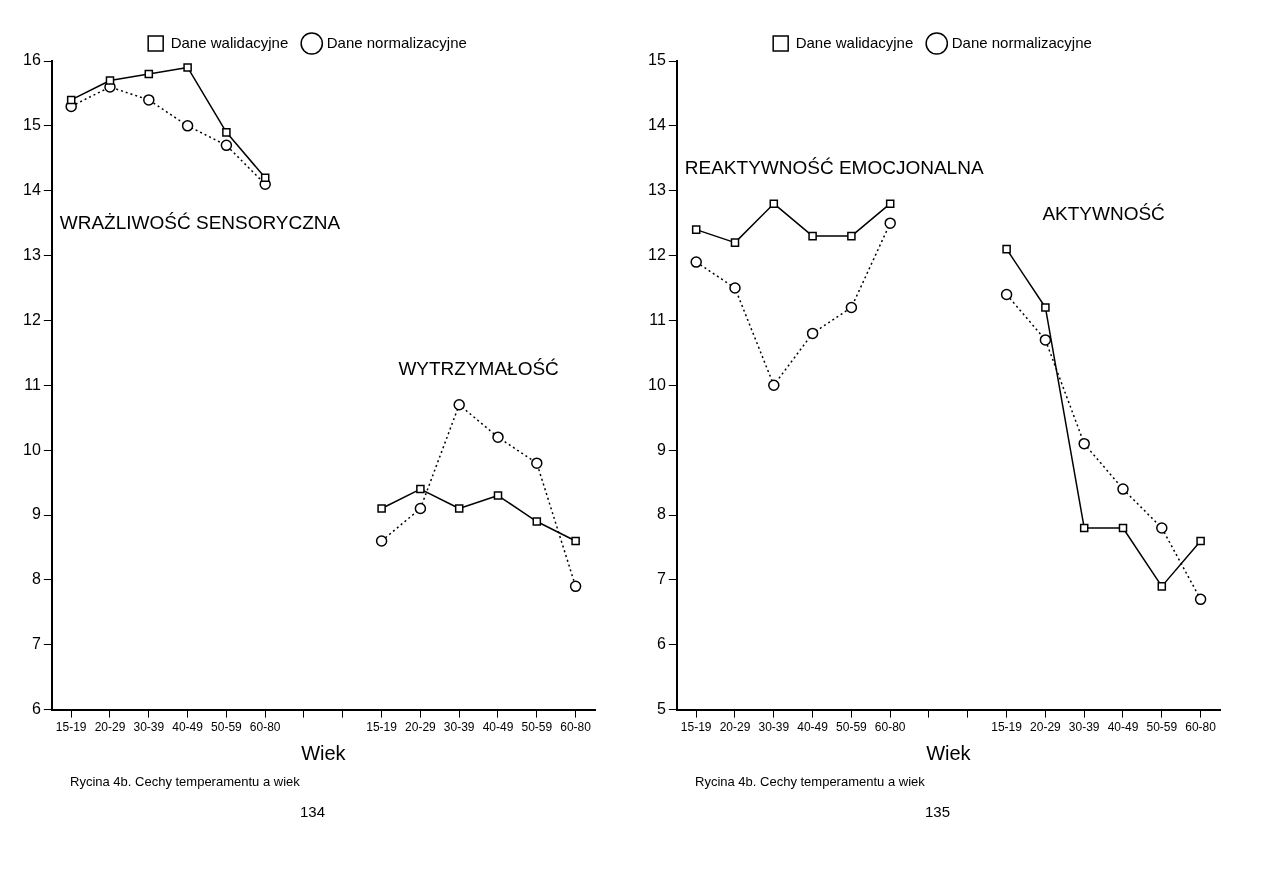 Image resolution: width=1263 pixels, height=893 pixels. Describe the element at coordinates (32, 60) in the screenshot. I see `y-tick-label: 16` at that location.